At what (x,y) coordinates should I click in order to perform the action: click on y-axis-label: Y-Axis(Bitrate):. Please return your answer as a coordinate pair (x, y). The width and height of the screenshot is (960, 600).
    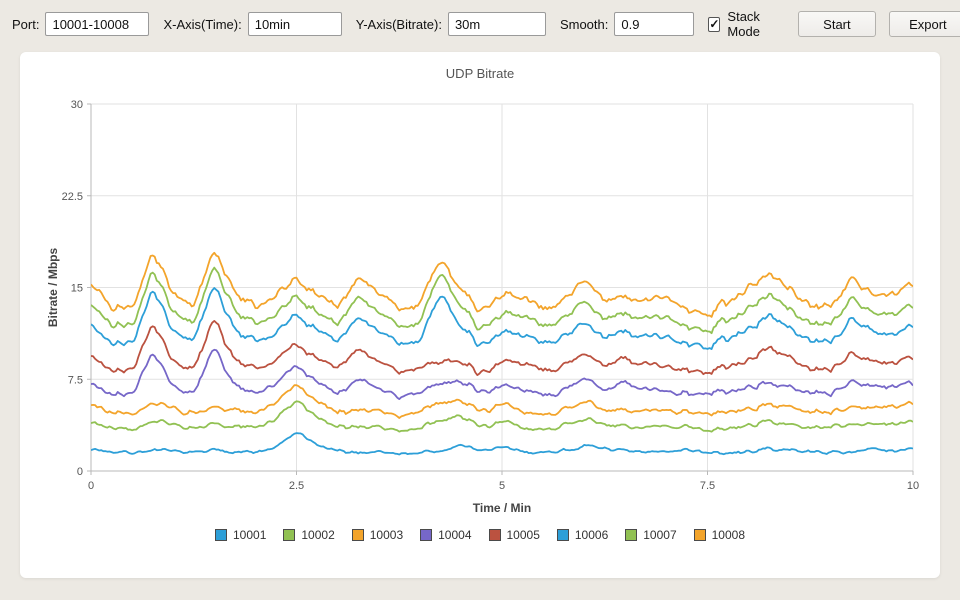
    Looking at the image, I should click on (398, 24).